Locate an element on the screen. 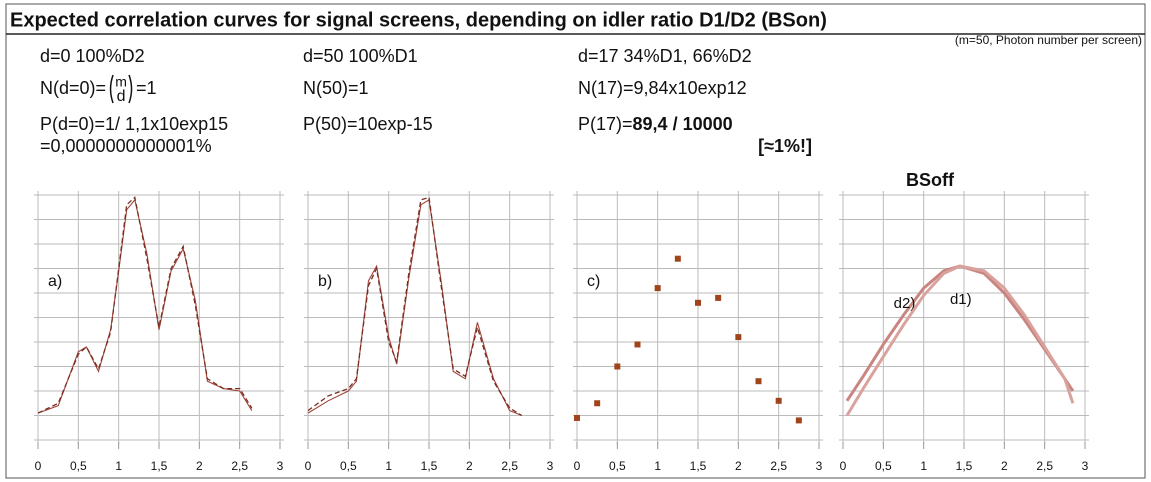 Image resolution: width=1151 pixels, height=482 pixels. panel-label: c) is located at coordinates (593, 281).